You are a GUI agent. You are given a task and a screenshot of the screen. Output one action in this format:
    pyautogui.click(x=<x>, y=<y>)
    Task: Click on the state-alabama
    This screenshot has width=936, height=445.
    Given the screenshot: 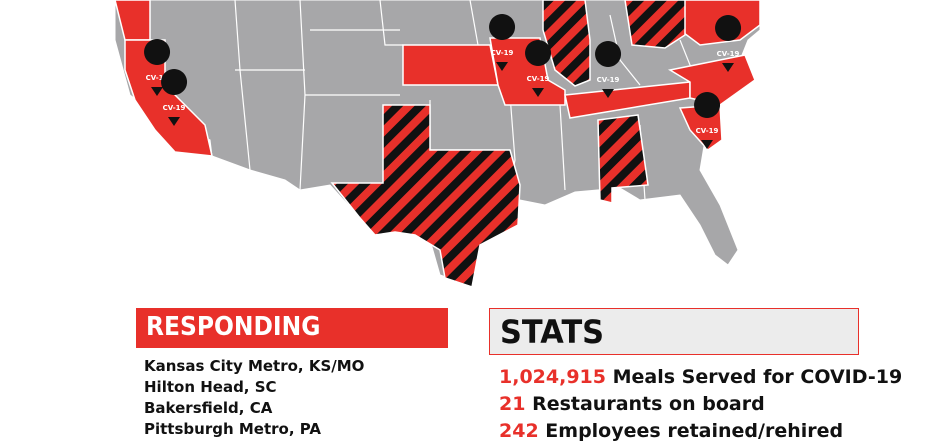 What is the action you would take?
    pyautogui.click(x=623, y=159)
    